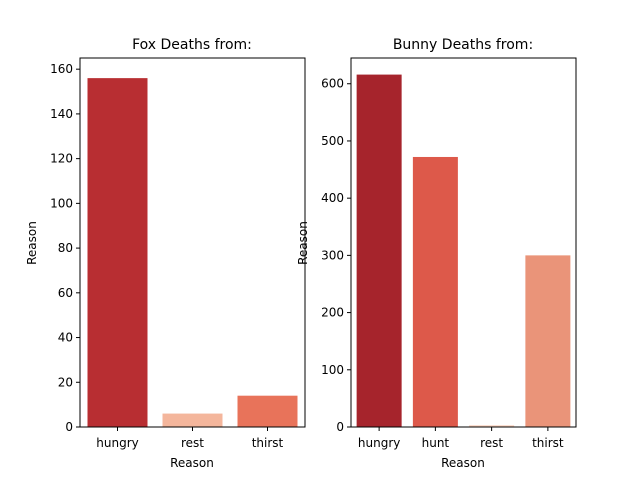 The image size is (640, 480). What do you see at coordinates (65, 338) in the screenshot?
I see `fox-y-tick-label: 40` at bounding box center [65, 338].